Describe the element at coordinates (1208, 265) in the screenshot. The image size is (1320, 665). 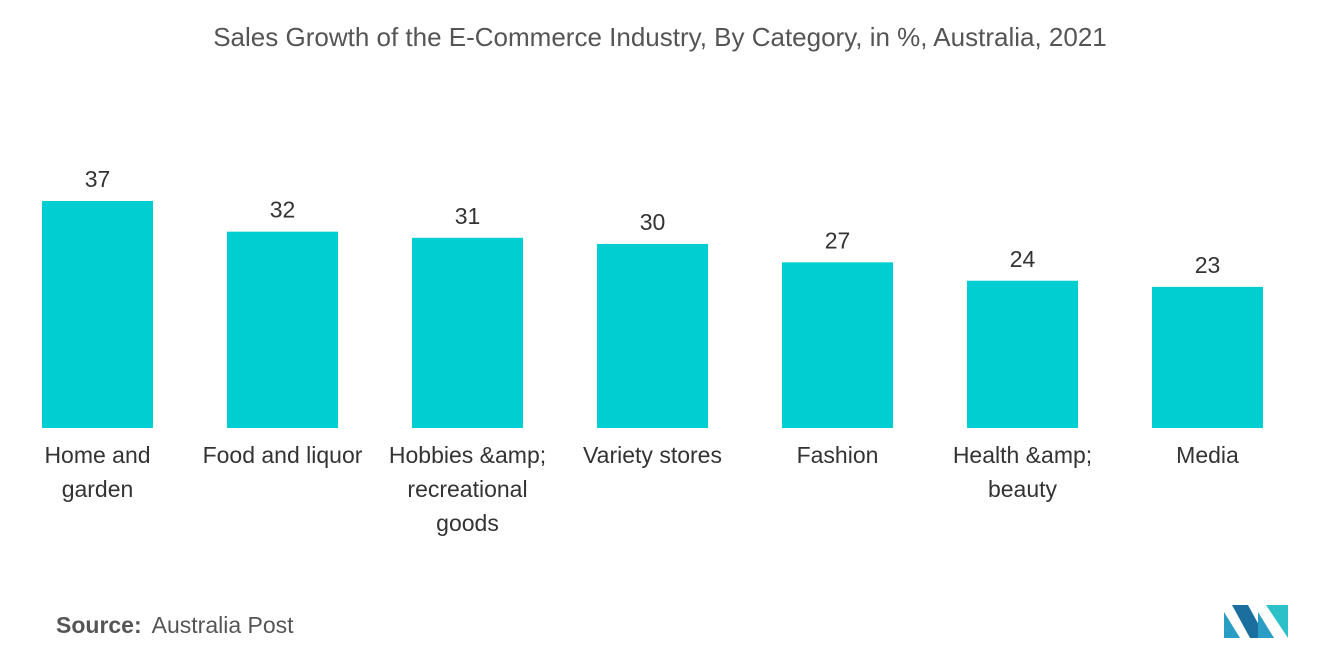
I see `value-label: 23` at that location.